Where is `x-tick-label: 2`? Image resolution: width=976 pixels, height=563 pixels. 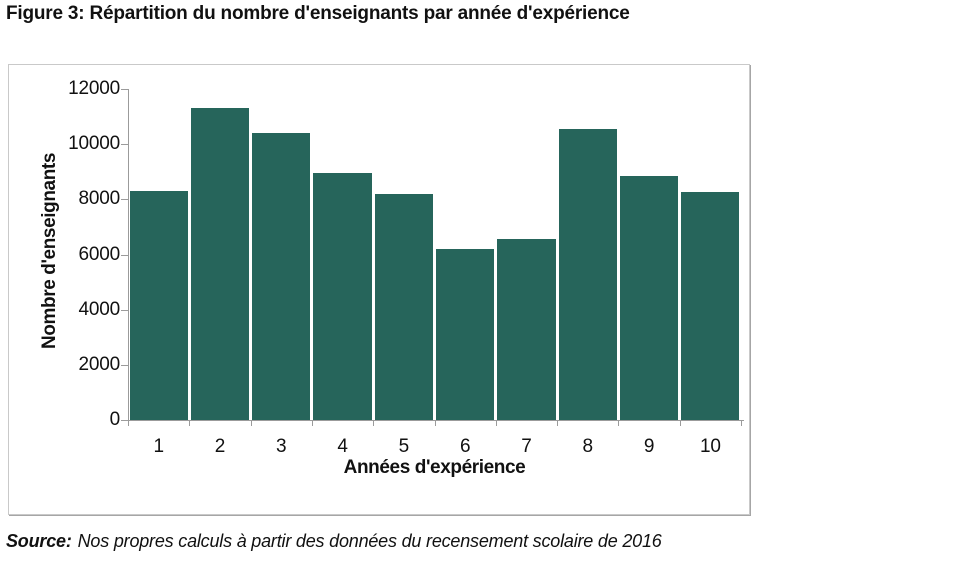
x-tick-label: 2 is located at coordinates (220, 446).